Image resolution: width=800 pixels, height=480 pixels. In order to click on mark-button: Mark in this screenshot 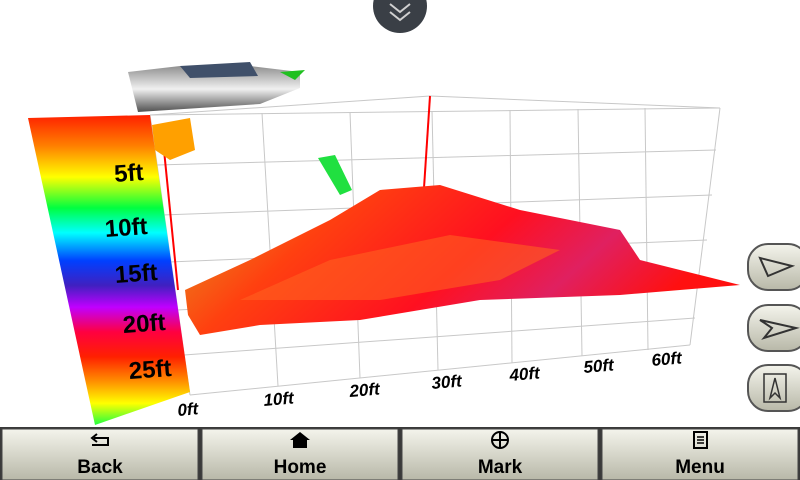, I will do `click(500, 454)`.